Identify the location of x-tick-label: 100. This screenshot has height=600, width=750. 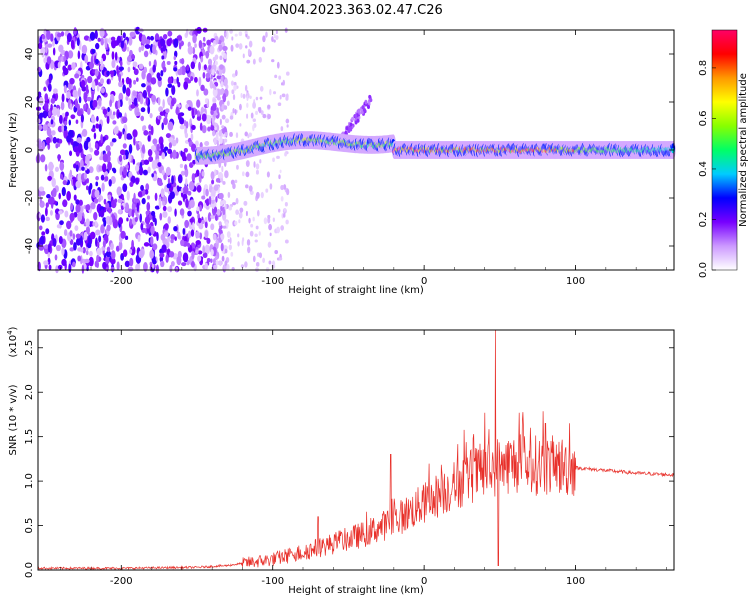
(575, 281).